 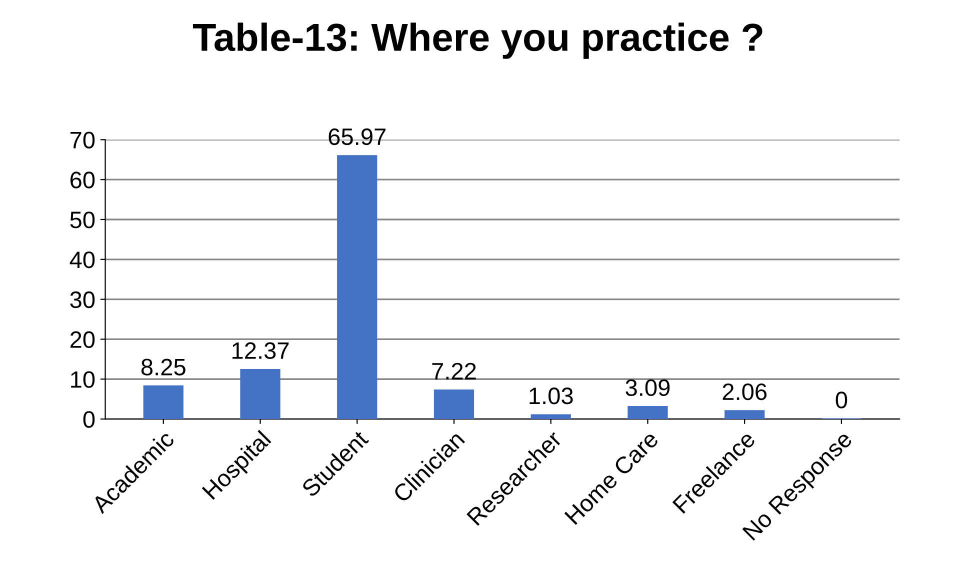 I want to click on data-label: 3.09, so click(x=648, y=387).